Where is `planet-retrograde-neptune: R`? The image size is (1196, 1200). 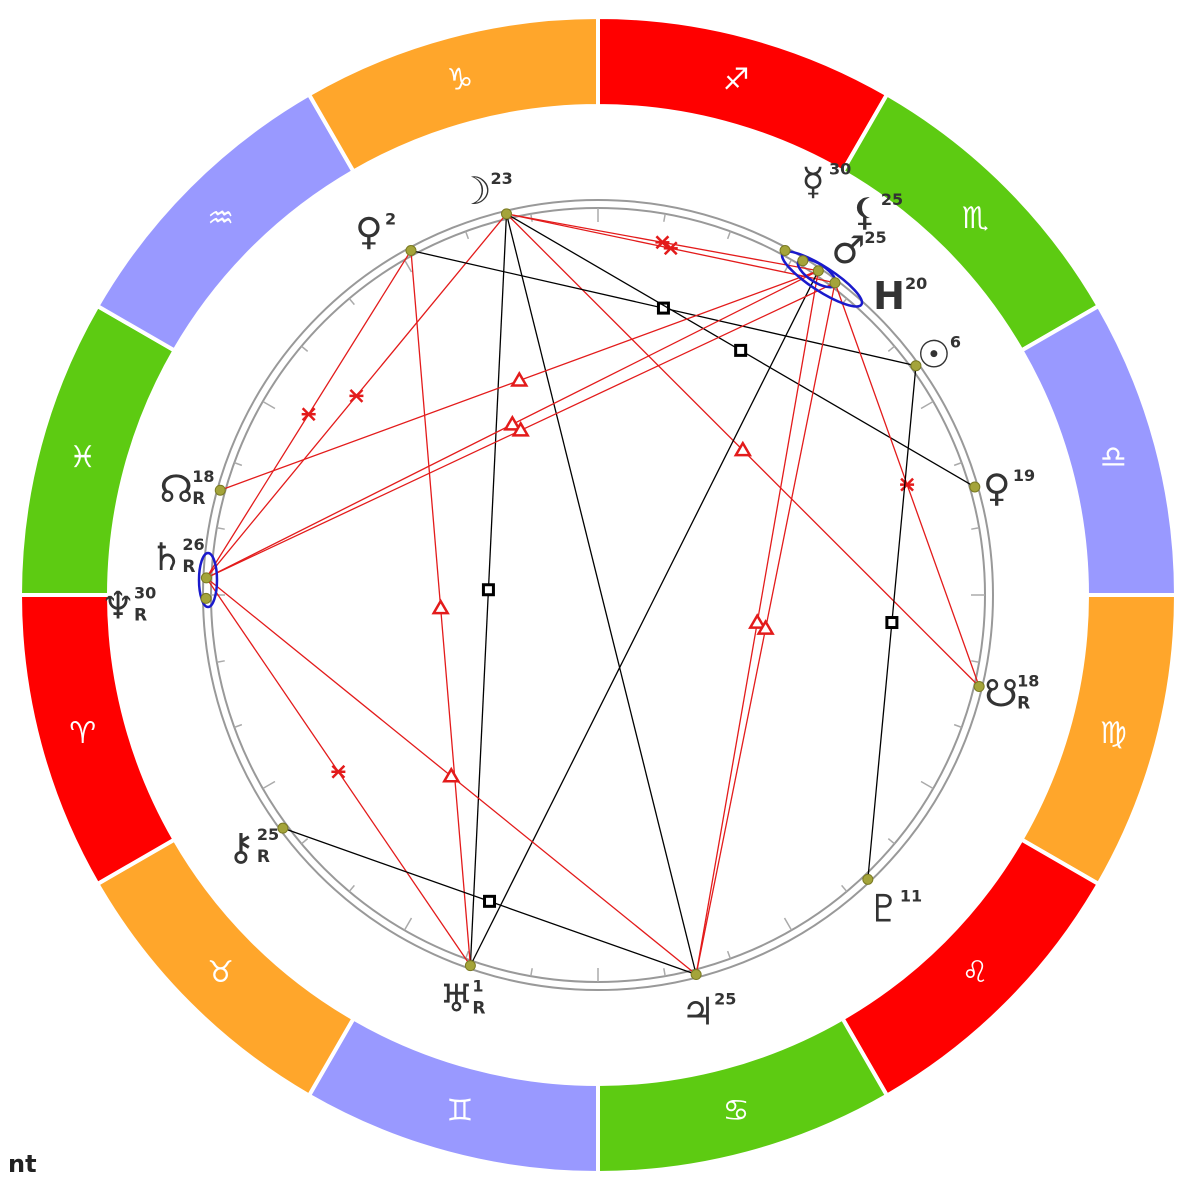
planet-retrograde-neptune: R is located at coordinates (140, 615).